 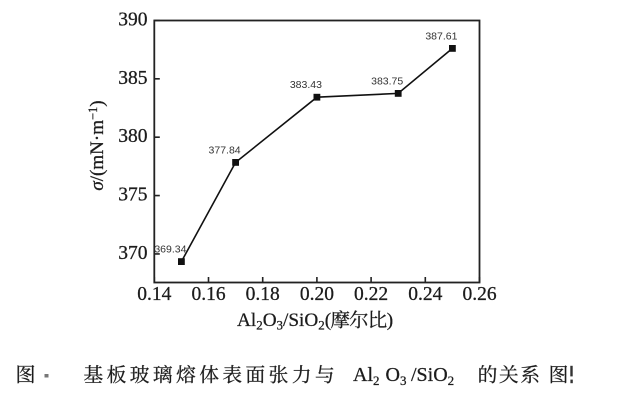 What do you see at coordinates (132, 20) in the screenshot?
I see `svg-text: 390` at bounding box center [132, 20].